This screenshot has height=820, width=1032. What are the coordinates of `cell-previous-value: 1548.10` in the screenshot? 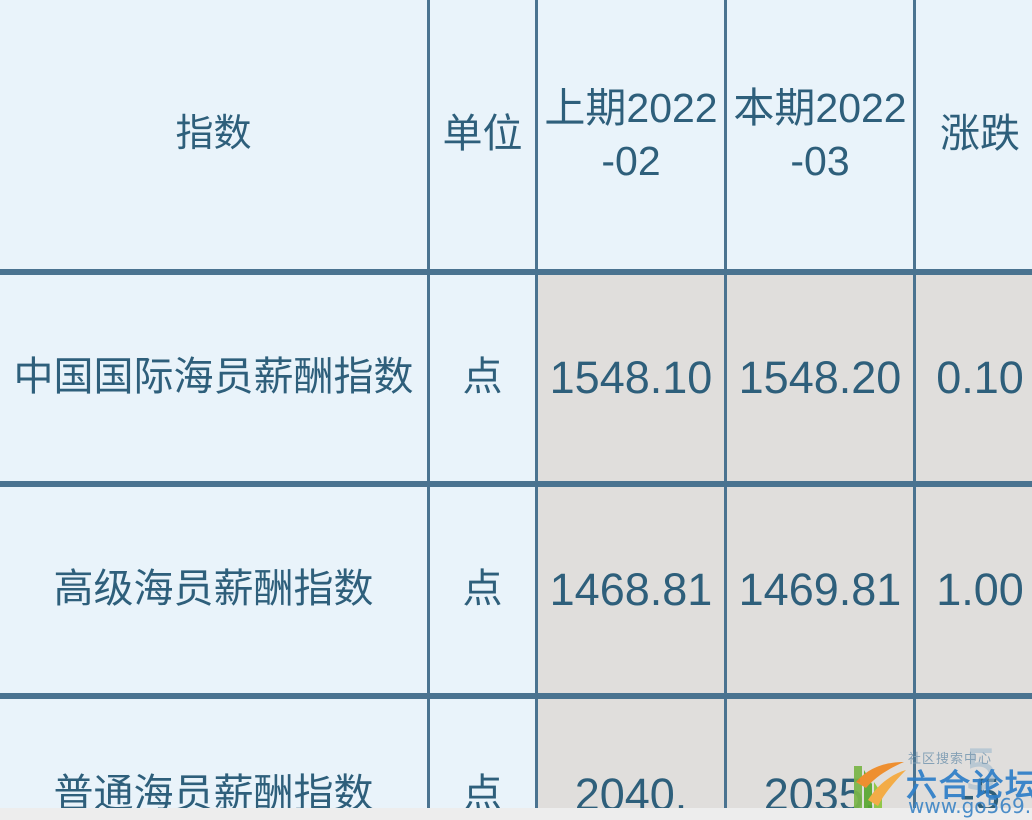 It's located at (631, 379).